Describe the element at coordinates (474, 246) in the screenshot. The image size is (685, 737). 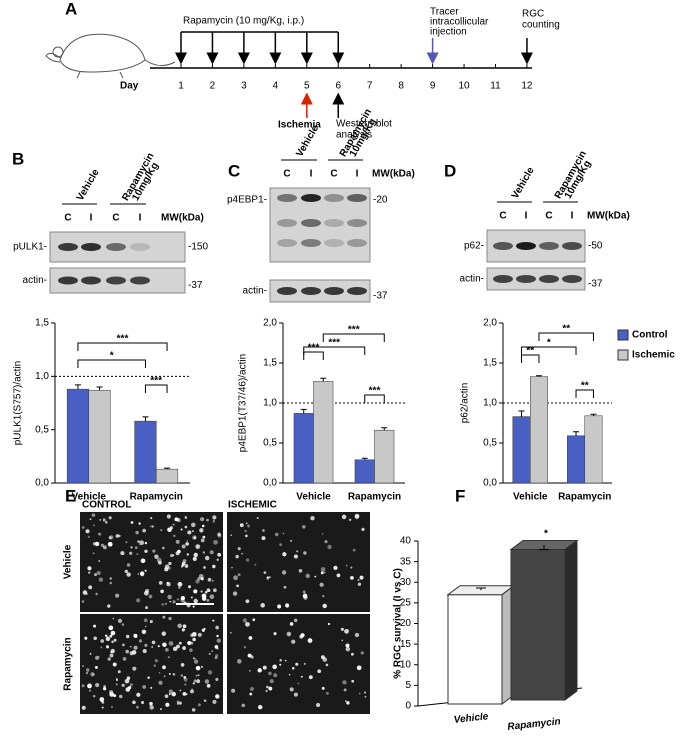
I see `row-label: p62-` at that location.